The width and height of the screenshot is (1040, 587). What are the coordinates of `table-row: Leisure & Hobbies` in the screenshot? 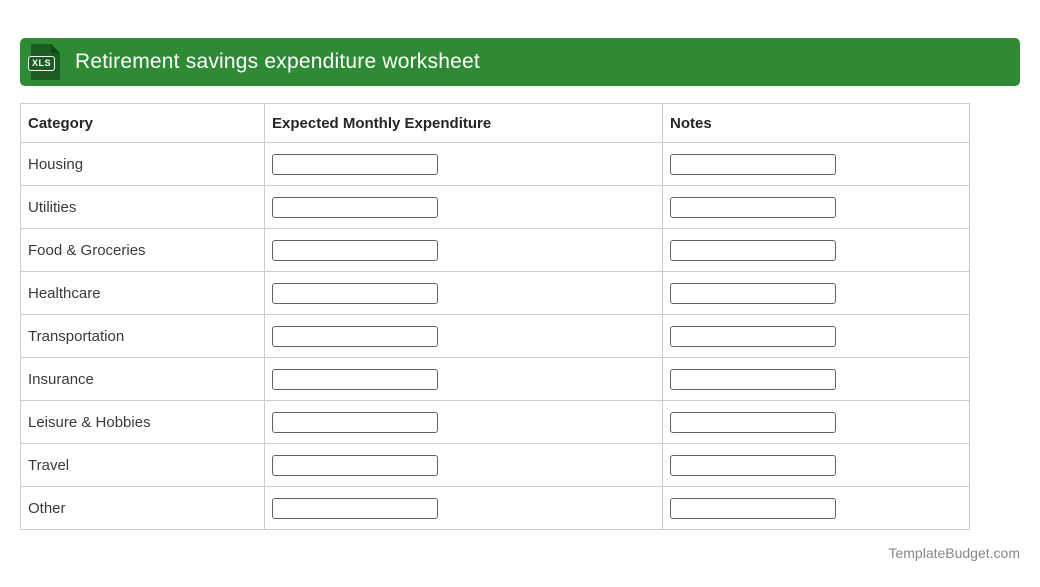 It's located at (495, 422).